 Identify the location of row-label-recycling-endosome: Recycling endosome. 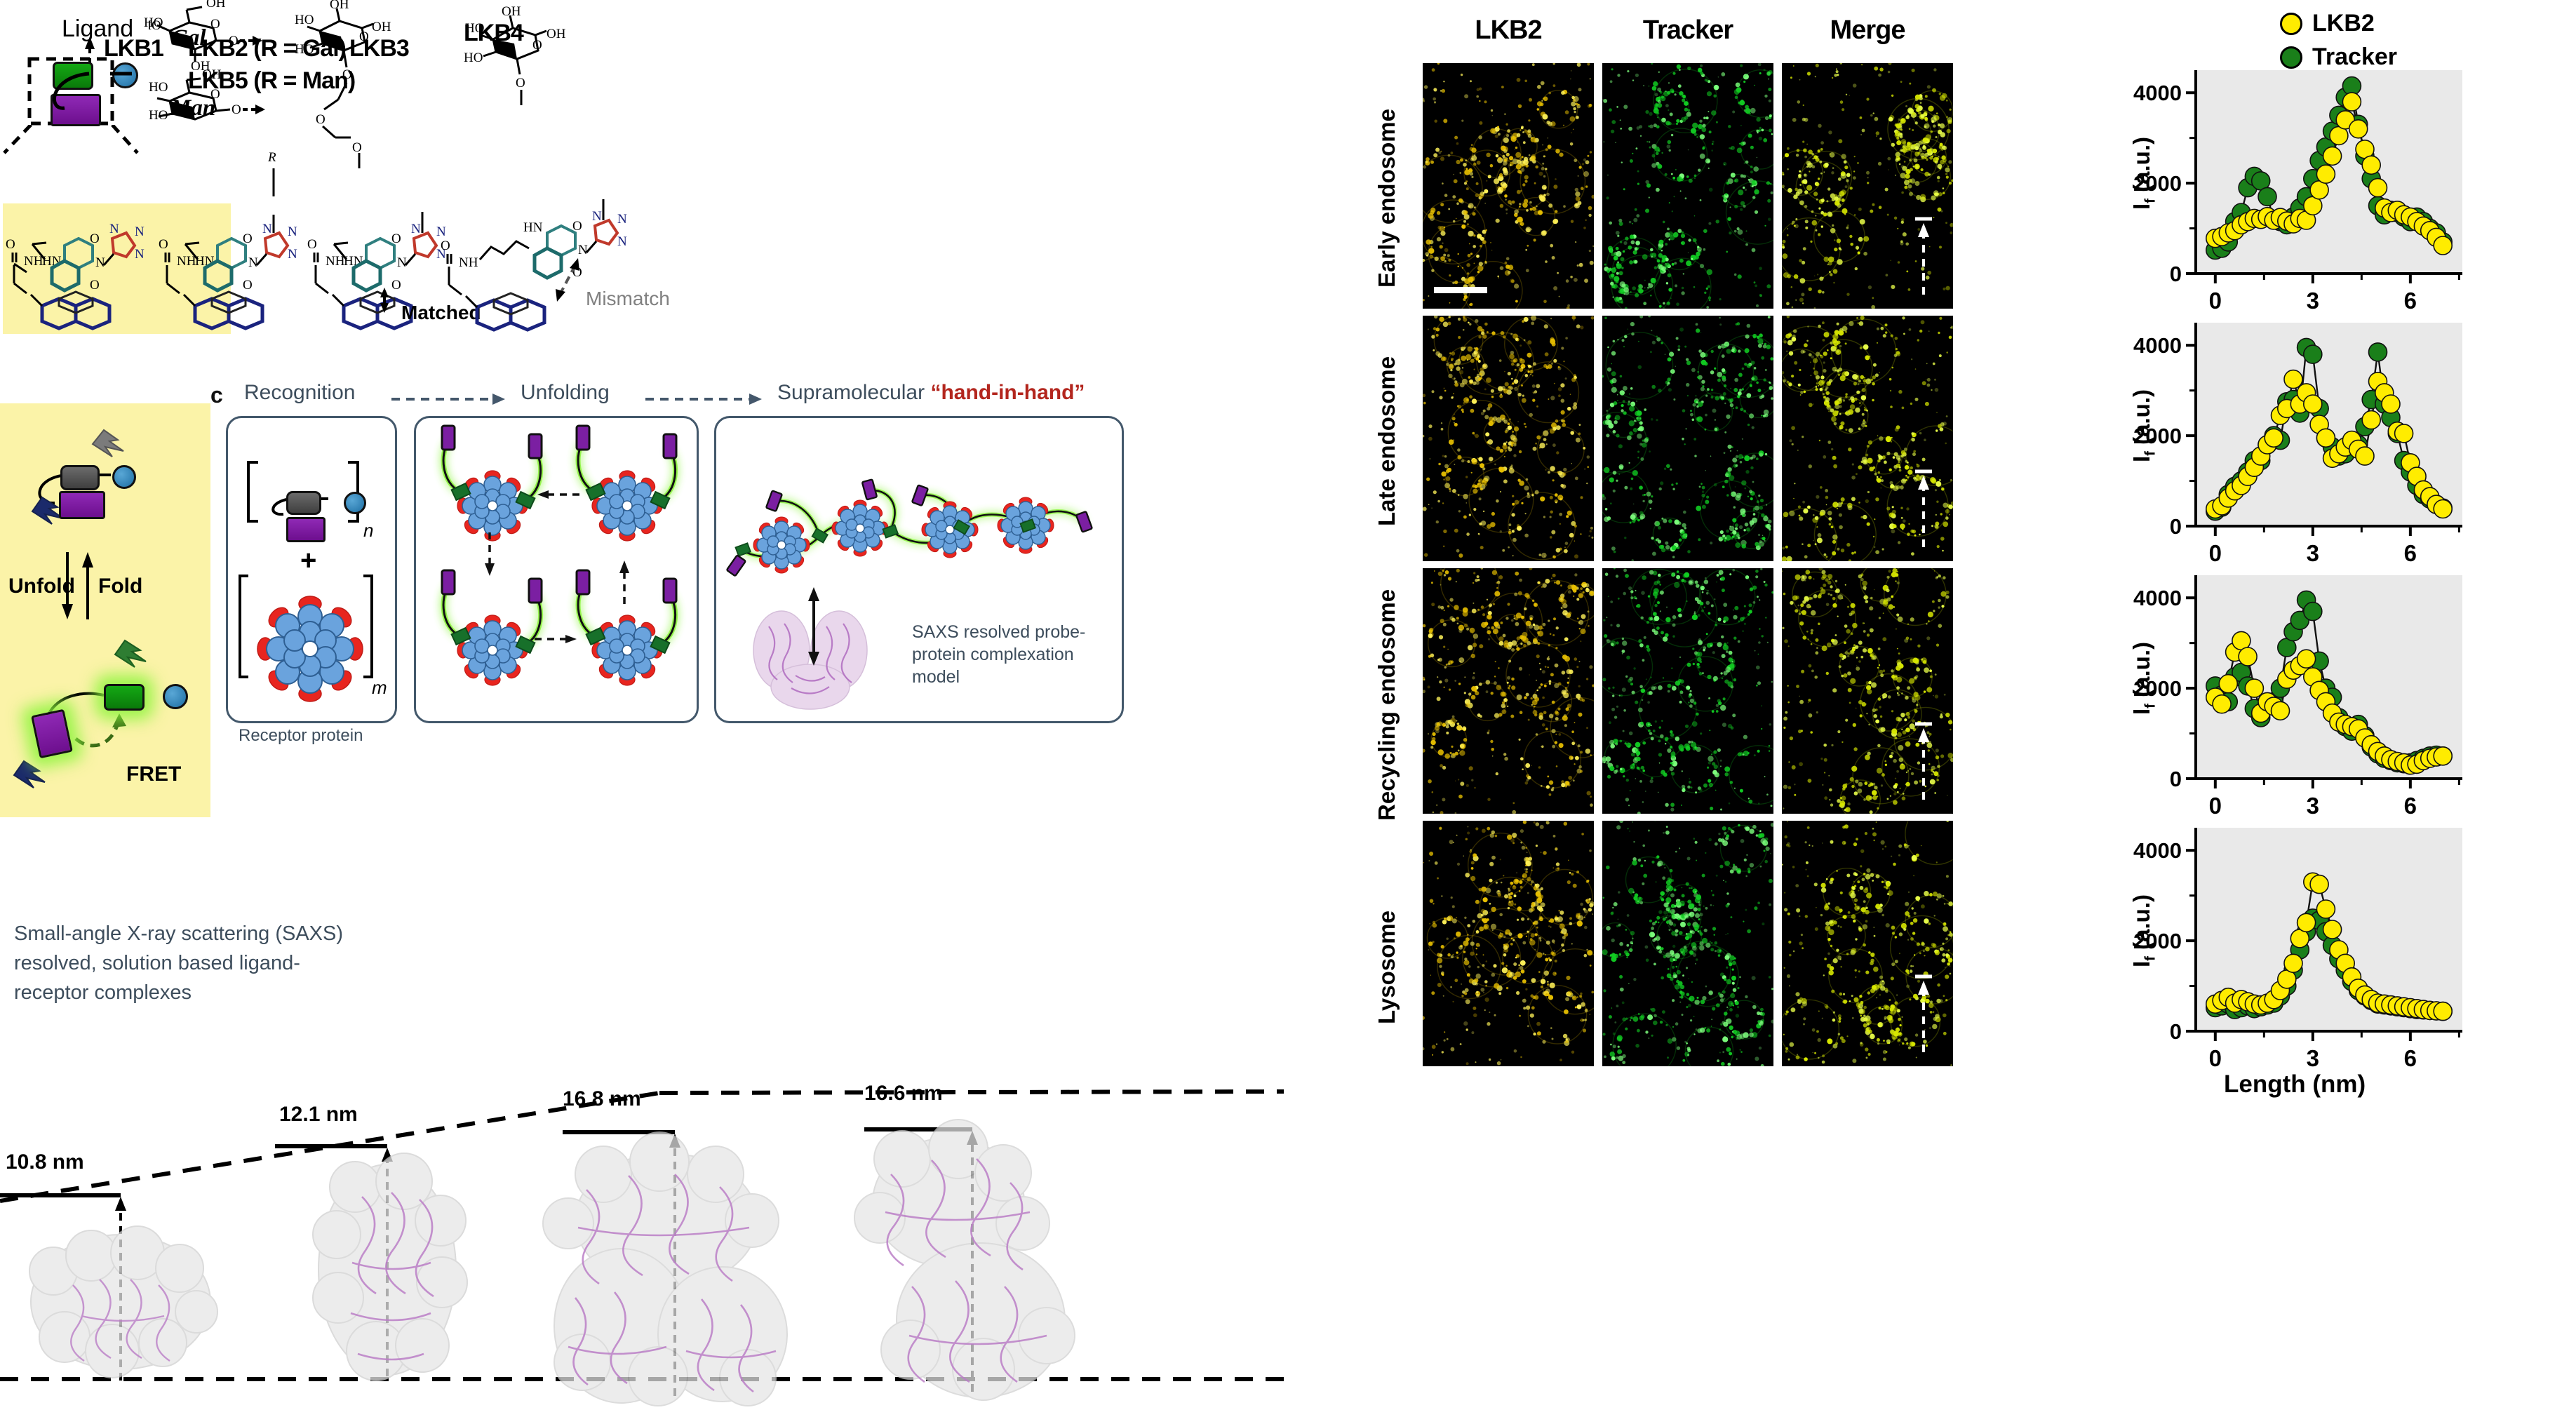
(1387, 705).